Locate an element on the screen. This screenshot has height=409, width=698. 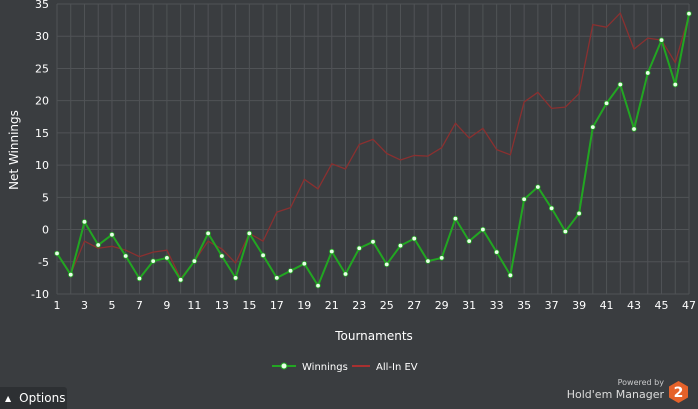
y-tick-label: 0 is located at coordinates (45, 230).